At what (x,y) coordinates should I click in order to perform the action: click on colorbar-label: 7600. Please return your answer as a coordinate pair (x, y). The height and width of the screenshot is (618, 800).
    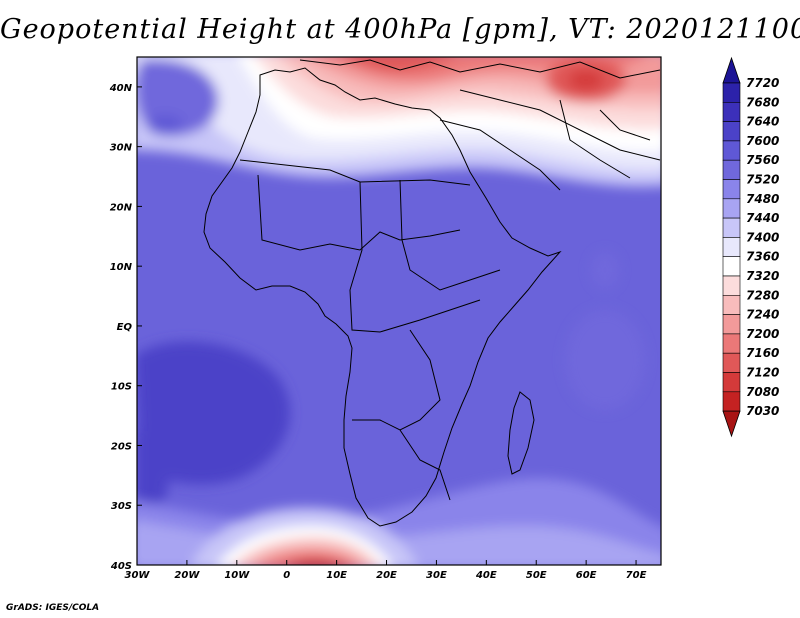
    Looking at the image, I should click on (762, 141).